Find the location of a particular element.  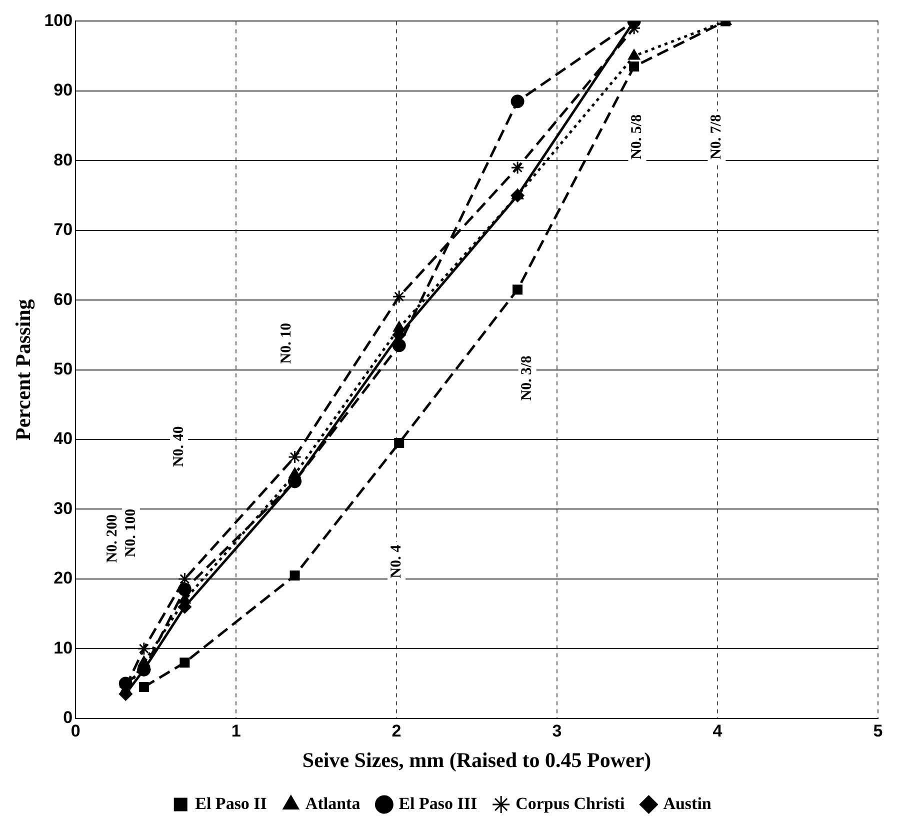

x-tick-label: 4 is located at coordinates (717, 730).